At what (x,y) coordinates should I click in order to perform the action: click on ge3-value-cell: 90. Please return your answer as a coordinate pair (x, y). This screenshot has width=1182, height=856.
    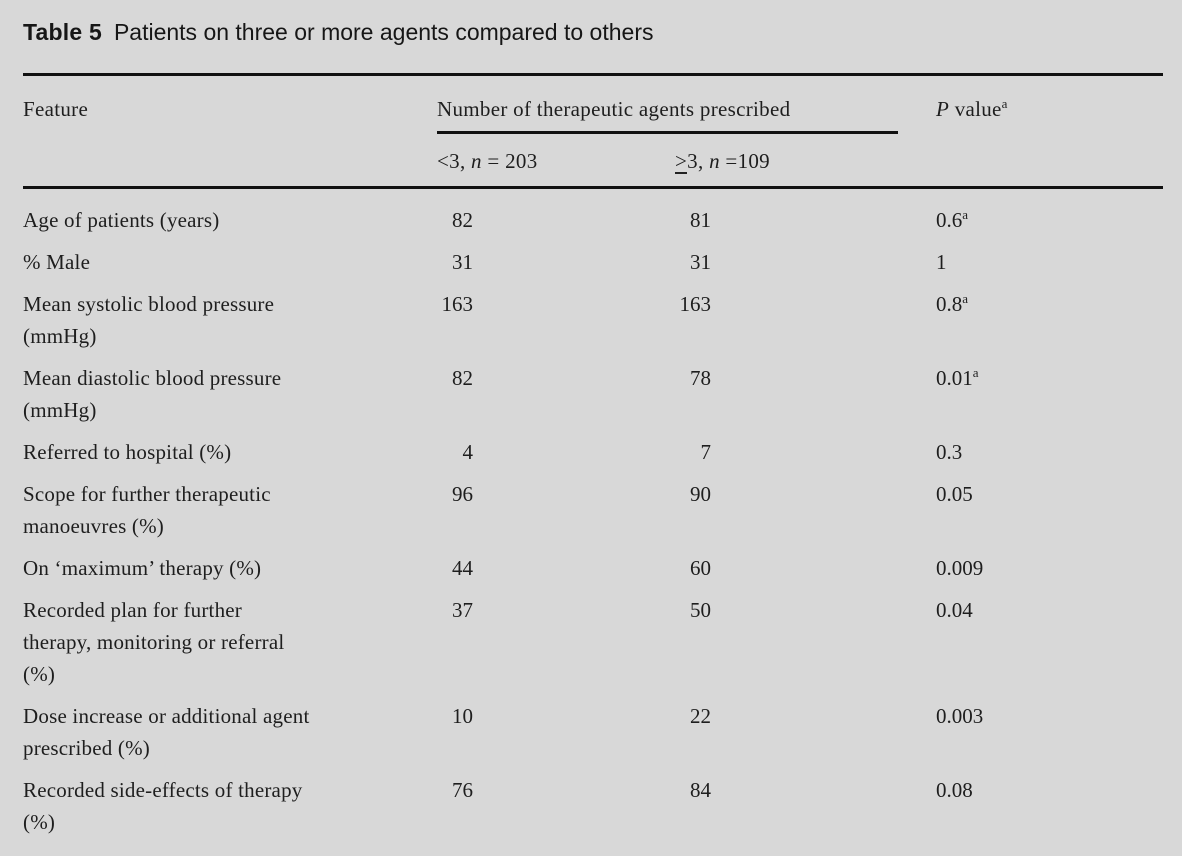
    Looking at the image, I should click on (700, 494).